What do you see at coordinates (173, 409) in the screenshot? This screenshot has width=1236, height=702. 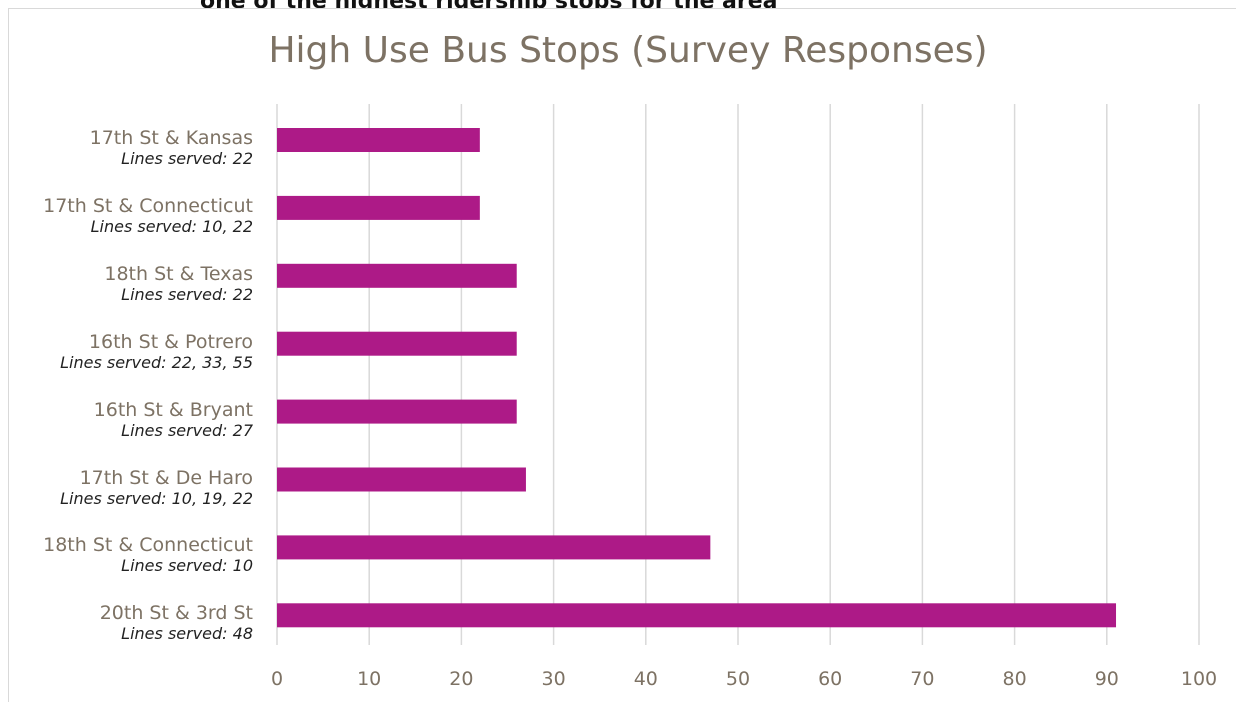 I see `category-name: 16th St & Bryant` at bounding box center [173, 409].